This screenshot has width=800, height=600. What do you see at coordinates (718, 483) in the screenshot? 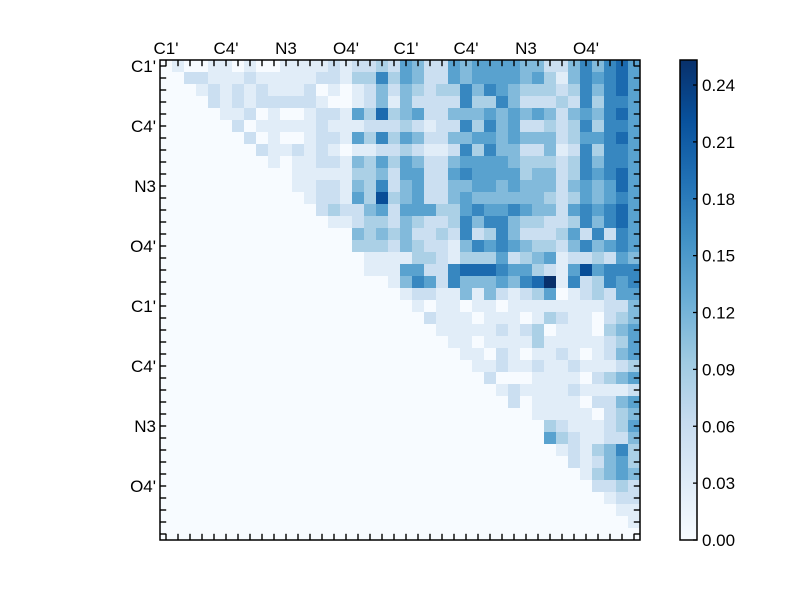
I see `svg-text: 0.03` at bounding box center [718, 483].